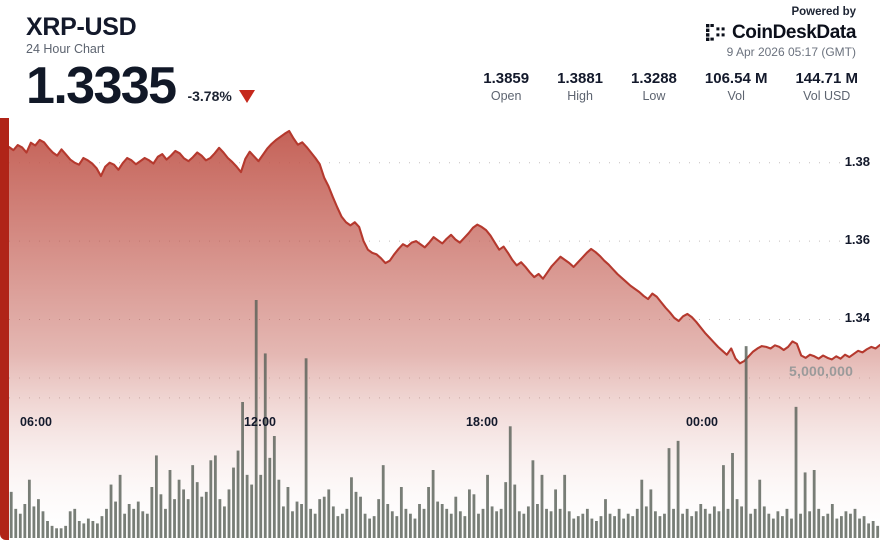  Describe the element at coordinates (482, 422) in the screenshot. I see `x-axis-tick: 18:00` at that location.